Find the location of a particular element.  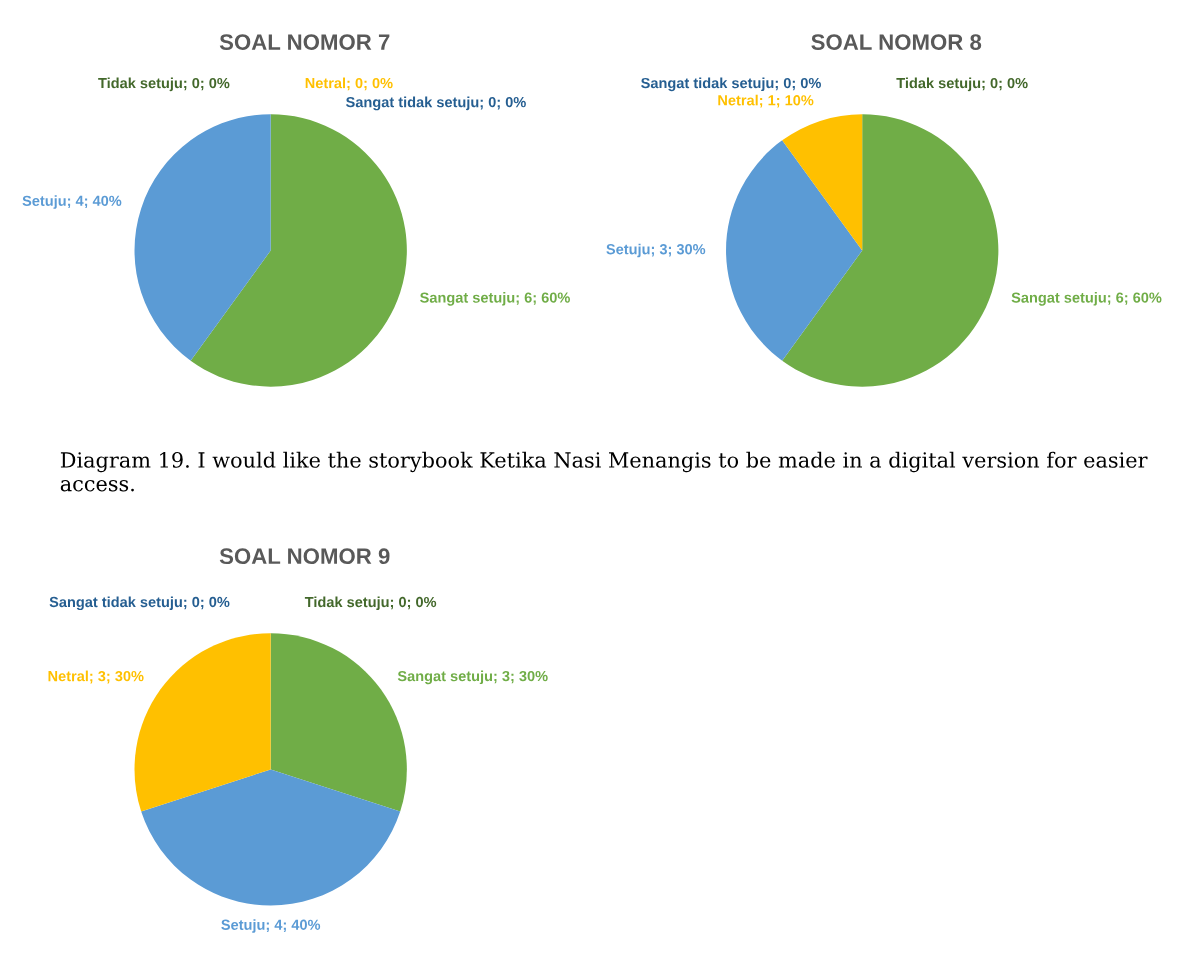

slice-label: Netral; 3; 30% is located at coordinates (96, 677).